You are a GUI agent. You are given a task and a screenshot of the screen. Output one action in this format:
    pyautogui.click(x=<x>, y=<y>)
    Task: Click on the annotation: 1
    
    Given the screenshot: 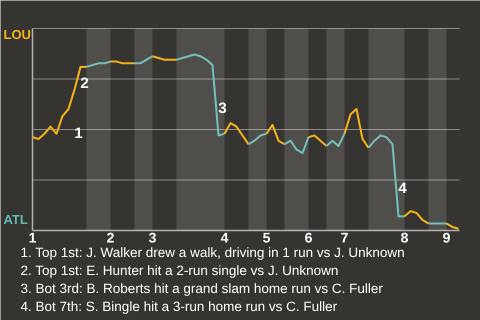 What is the action you would take?
    pyautogui.click(x=78, y=133)
    